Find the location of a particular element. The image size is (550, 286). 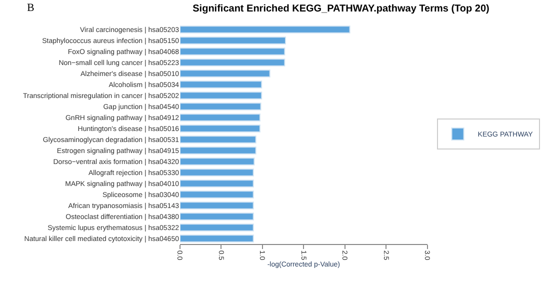

text: B is located at coordinates (30, 8).